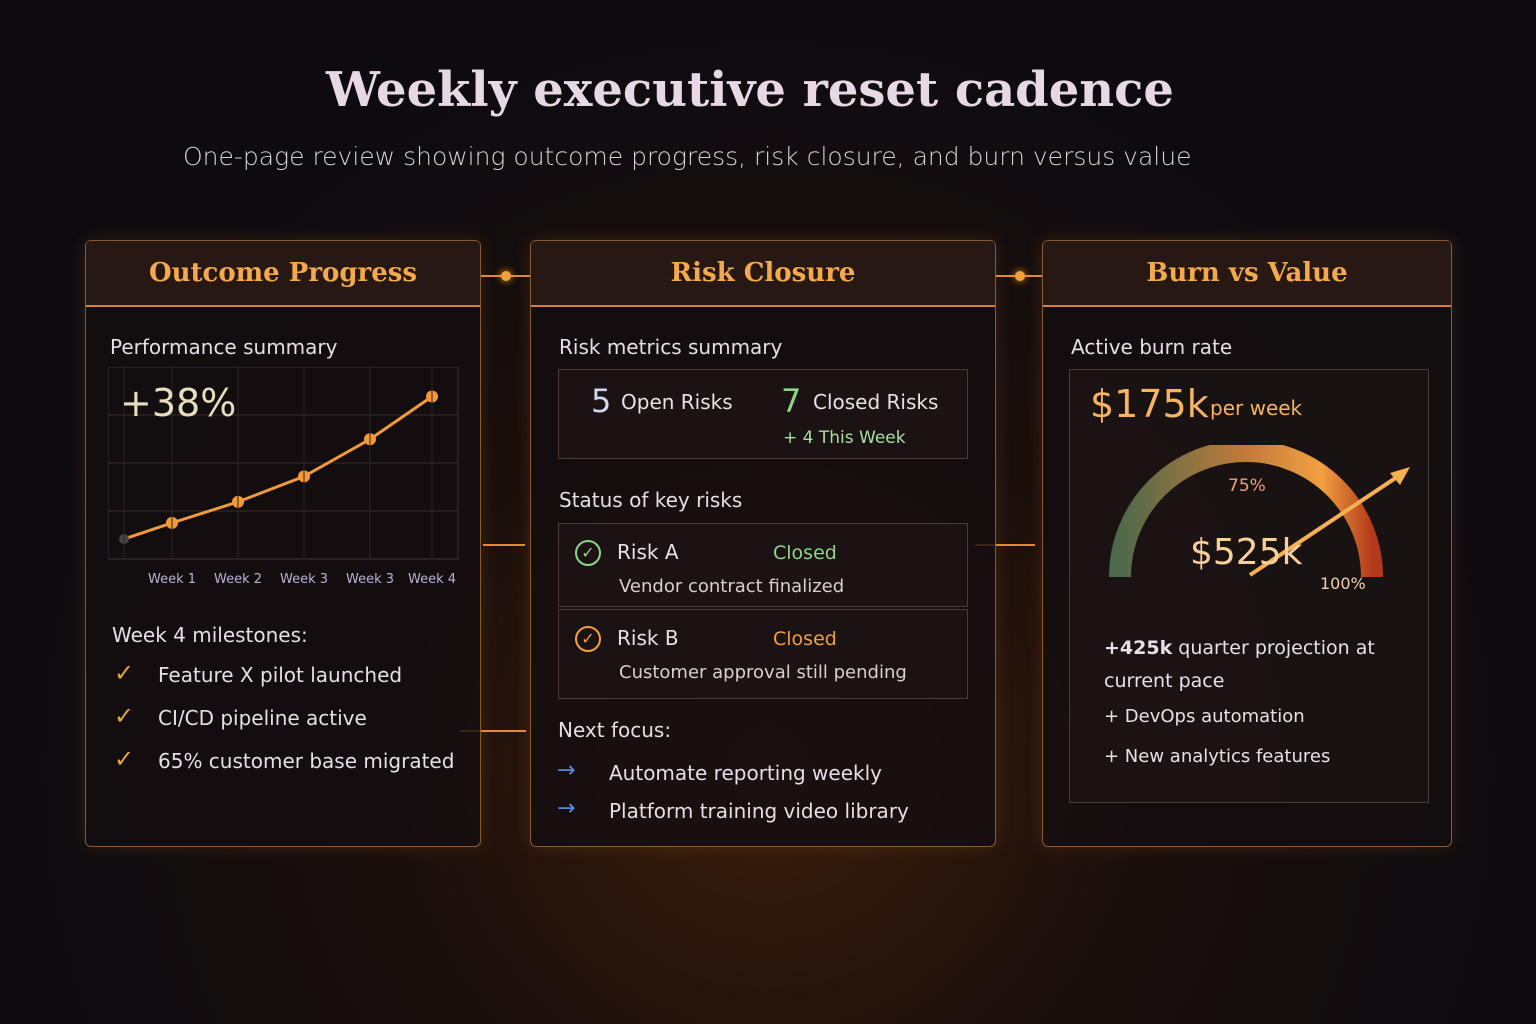 The height and width of the screenshot is (1024, 1536). What do you see at coordinates (615, 730) in the screenshot?
I see `next-focus-label: Next focus:` at bounding box center [615, 730].